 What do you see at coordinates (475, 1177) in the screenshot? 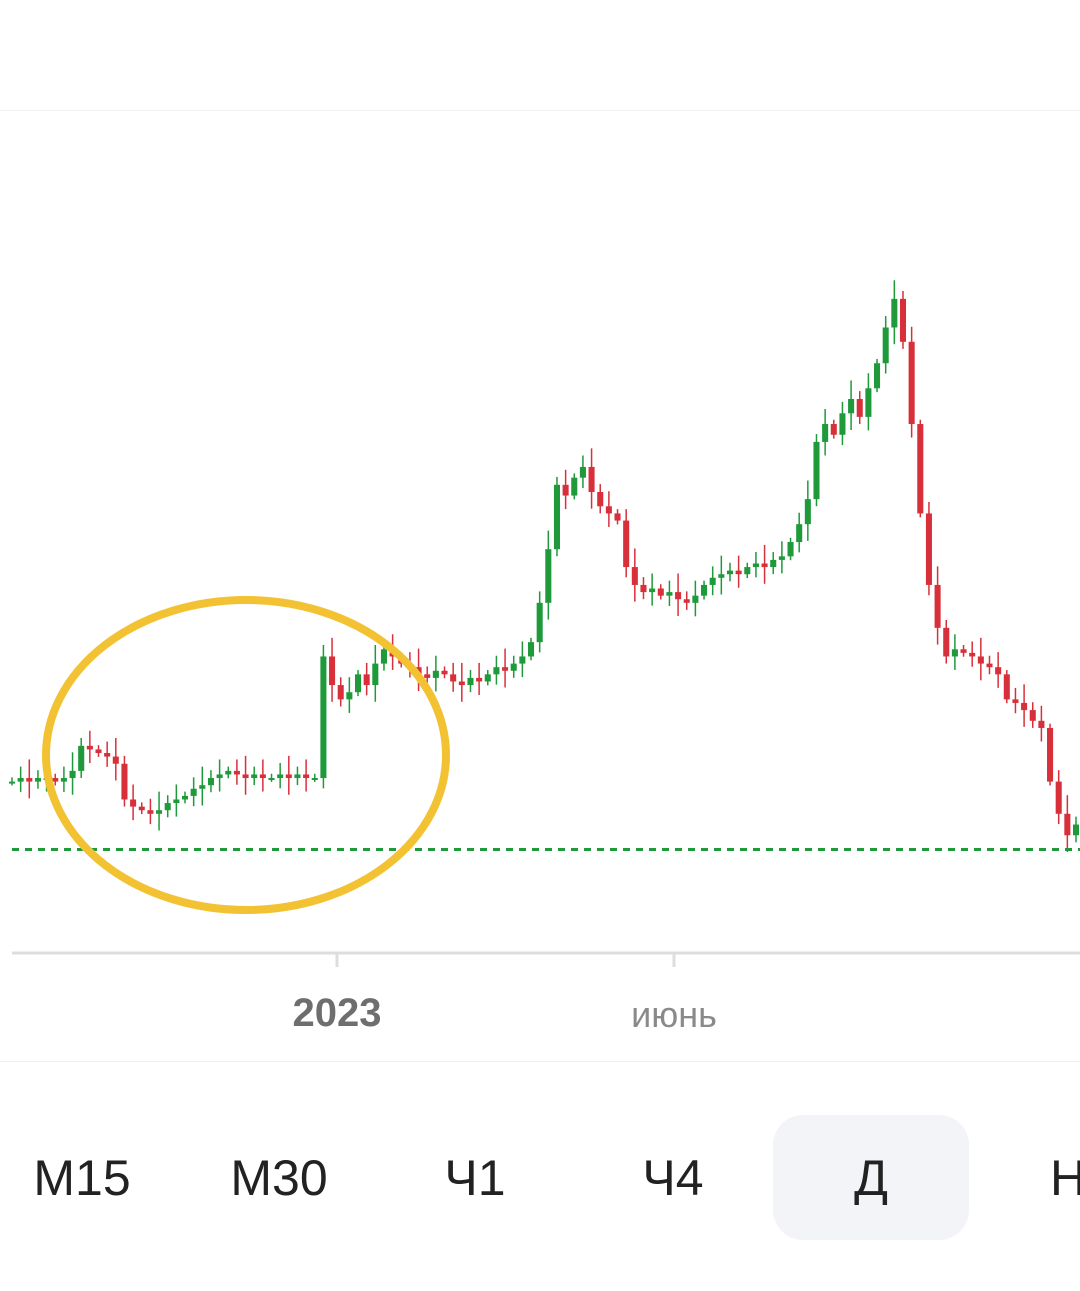
I see `timeframe-h1-button: Ч1` at bounding box center [475, 1177].